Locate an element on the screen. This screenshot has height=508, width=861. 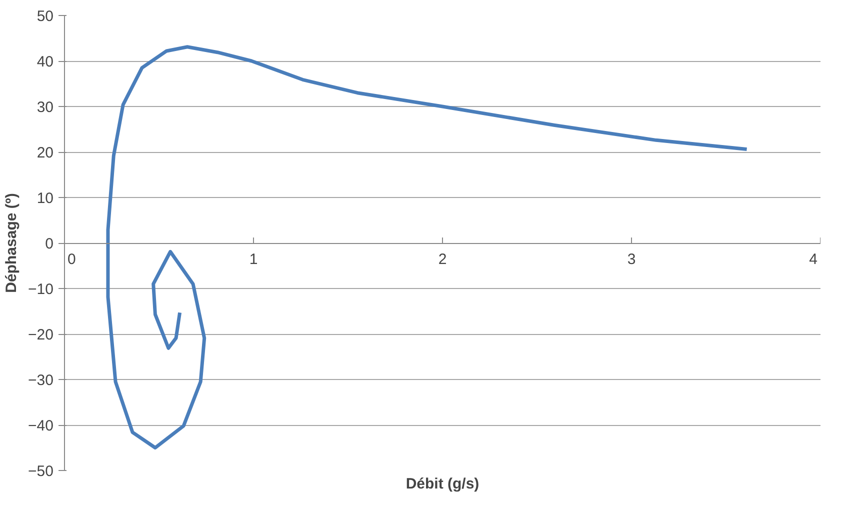
y-tick-label: −10 is located at coordinates (41, 289).